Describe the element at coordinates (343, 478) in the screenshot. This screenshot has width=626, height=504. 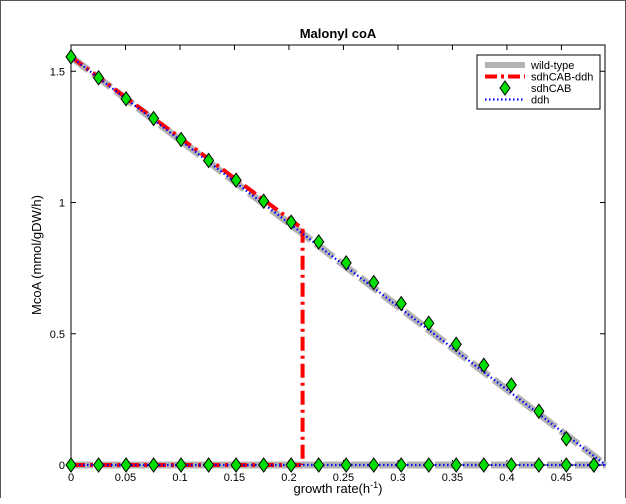
I see `x-tick-label: 0.25` at that location.